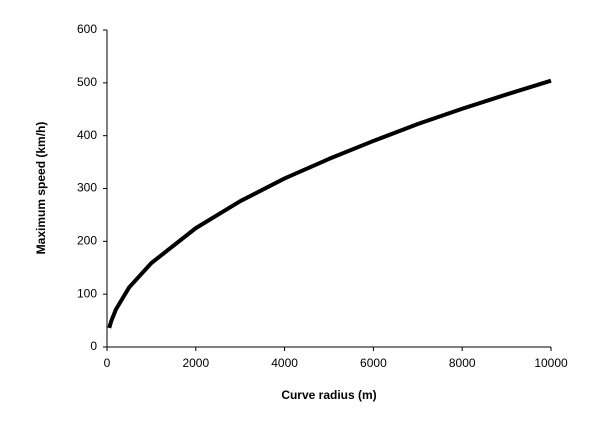 This screenshot has width=590, height=444. Describe the element at coordinates (328, 395) in the screenshot. I see `x-axis-title: Curve radius (m)` at that location.